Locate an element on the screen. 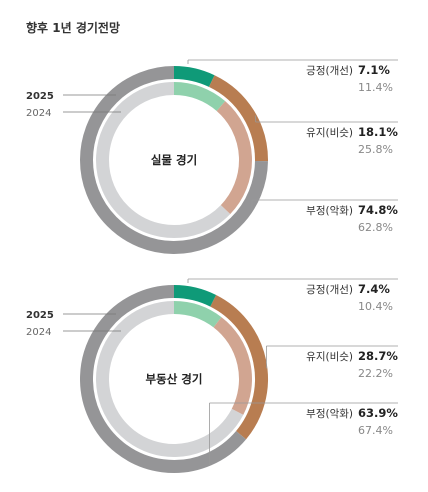 This screenshot has height=492, width=428. value-2024-neutral-2: 22.2% is located at coordinates (375, 373).